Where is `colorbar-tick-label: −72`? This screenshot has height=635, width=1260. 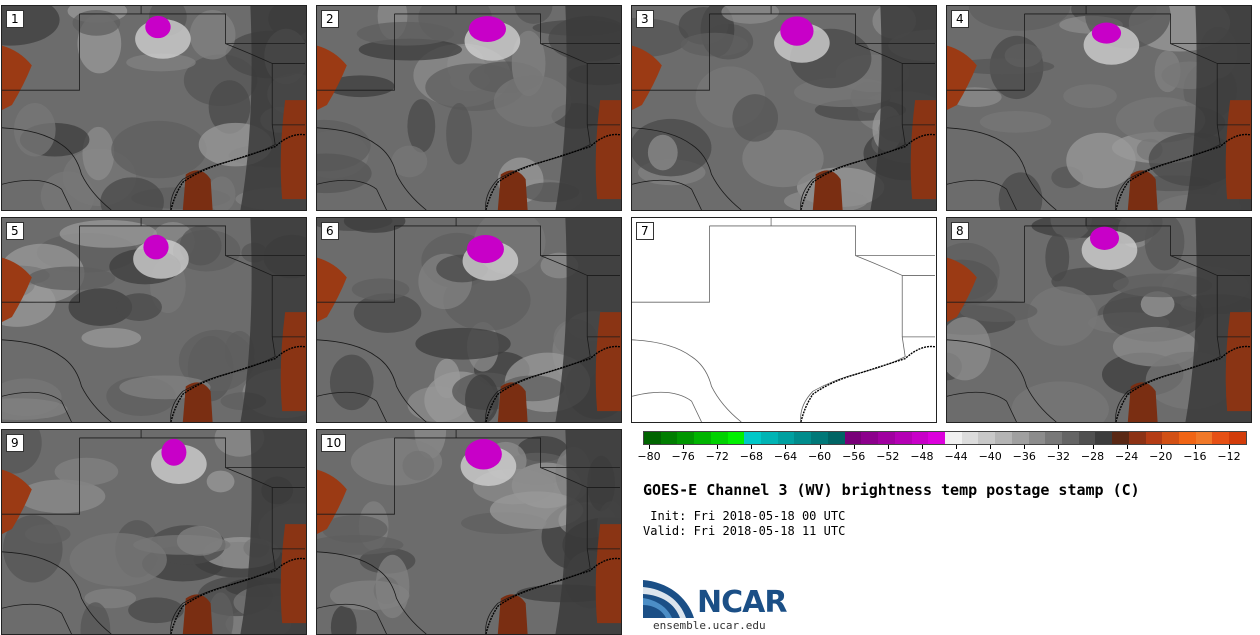 colorbar-tick-label: −72 is located at coordinates (717, 456).